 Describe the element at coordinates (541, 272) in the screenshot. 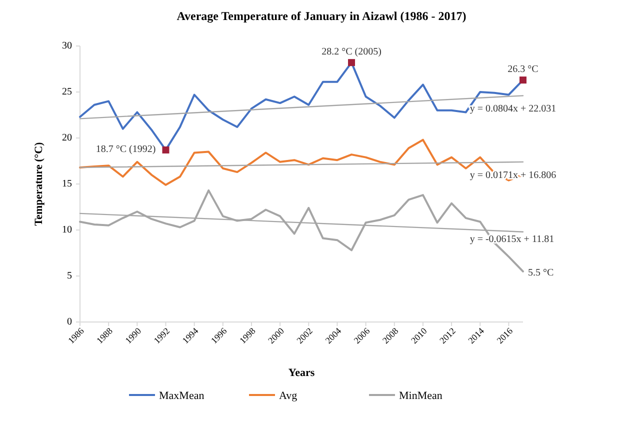

I see `annotation: 5.5 °C` at that location.